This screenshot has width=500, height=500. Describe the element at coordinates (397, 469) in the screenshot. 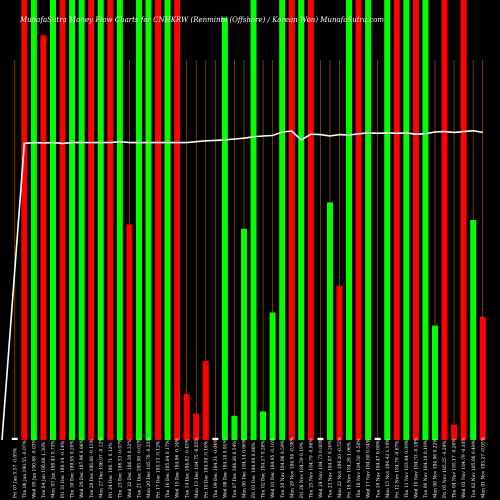

I see `x-tick-label: Fri 12 Nov 184.79 -0.67%` at that location.